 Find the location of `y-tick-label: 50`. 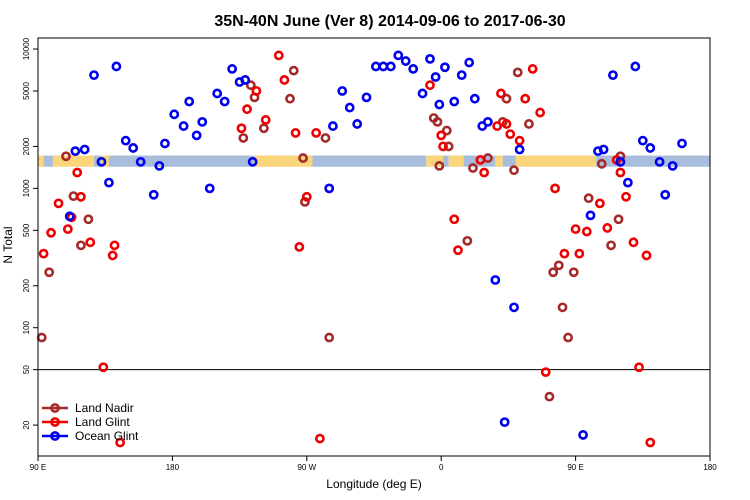

y-tick-label: 50 is located at coordinates (26, 369).